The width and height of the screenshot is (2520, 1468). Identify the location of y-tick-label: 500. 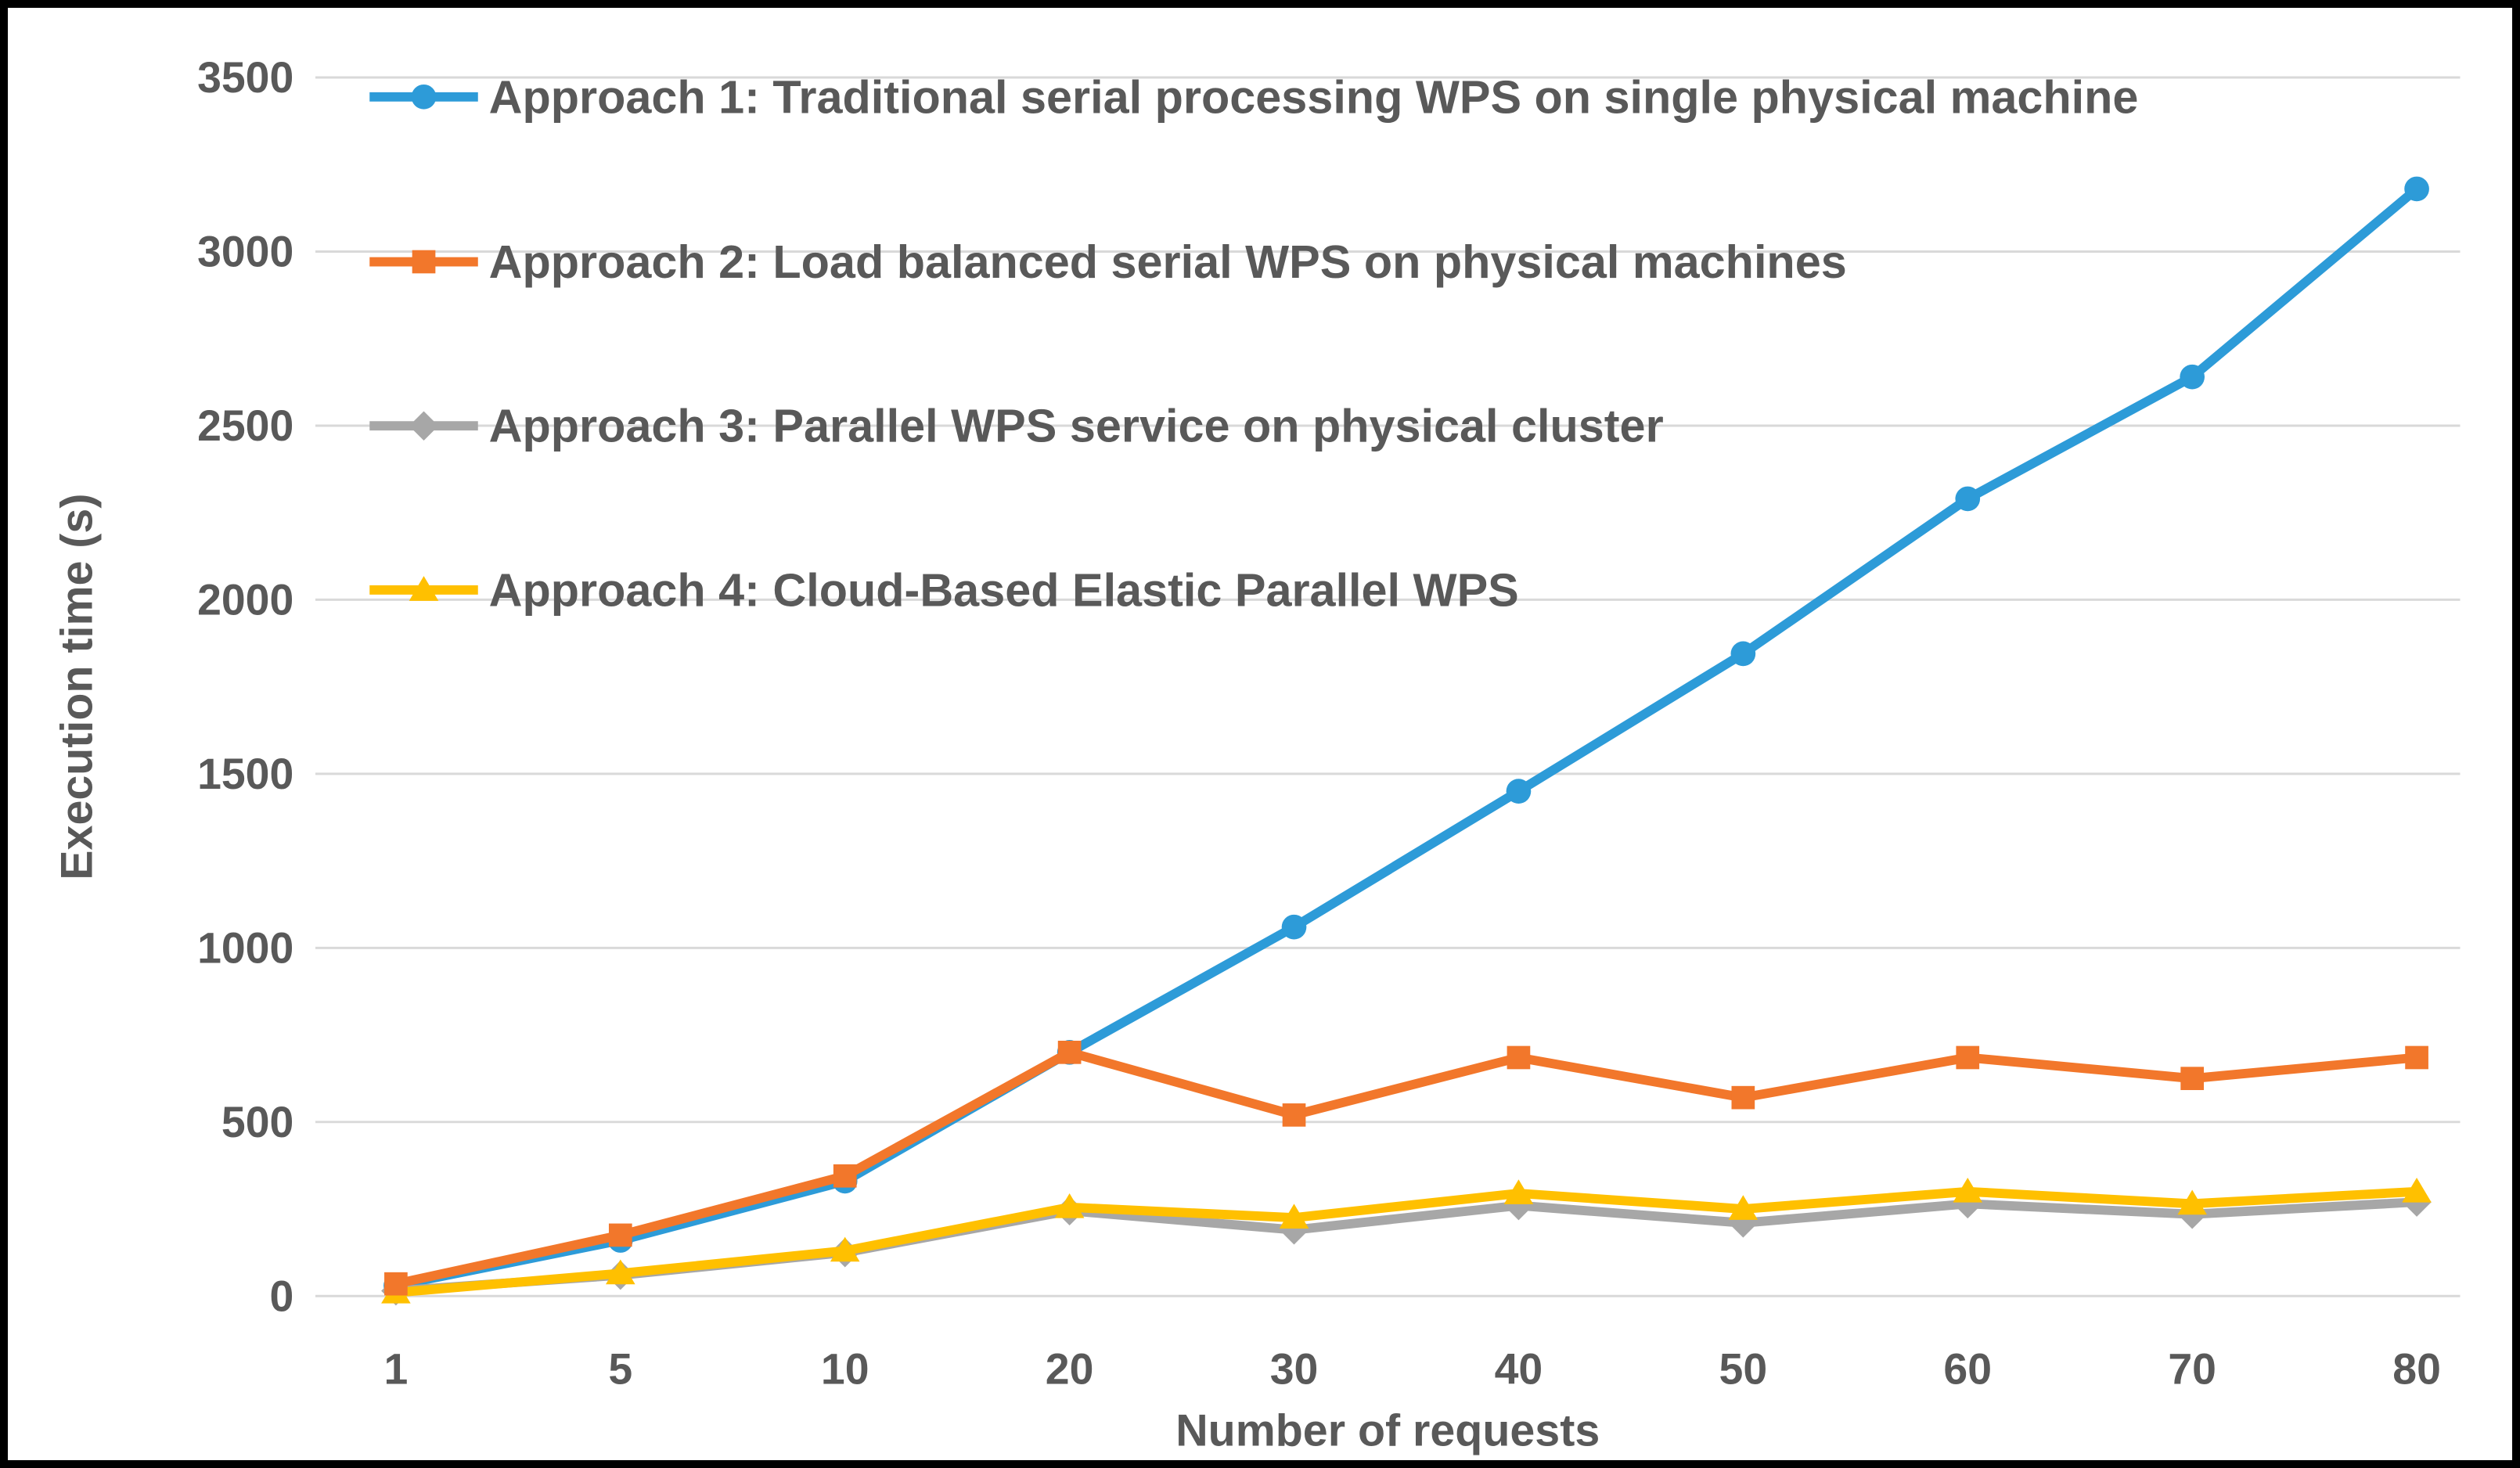
(257, 1122).